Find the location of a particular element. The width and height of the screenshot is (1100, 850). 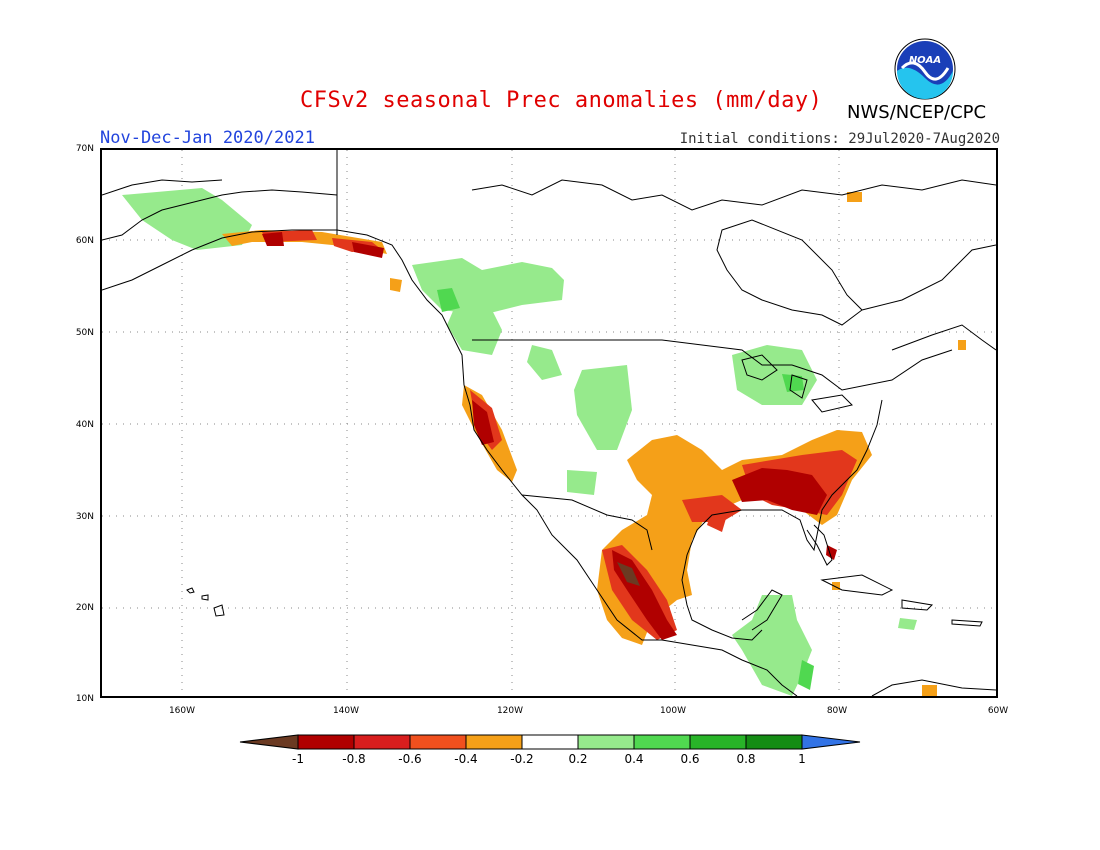

lon-label: 140W is located at coordinates (346, 711).